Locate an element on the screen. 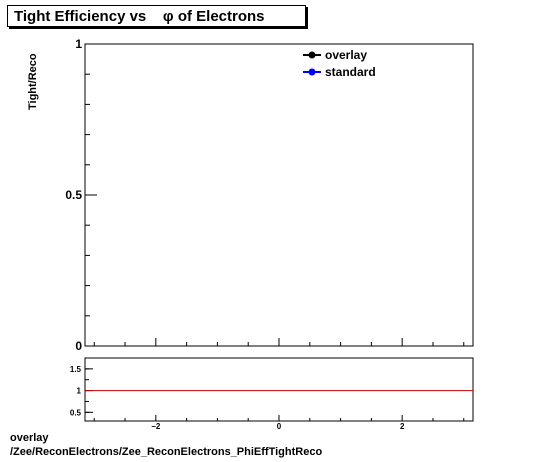 The width and height of the screenshot is (546, 462). main-y-tick-label: 1 is located at coordinates (78, 44).